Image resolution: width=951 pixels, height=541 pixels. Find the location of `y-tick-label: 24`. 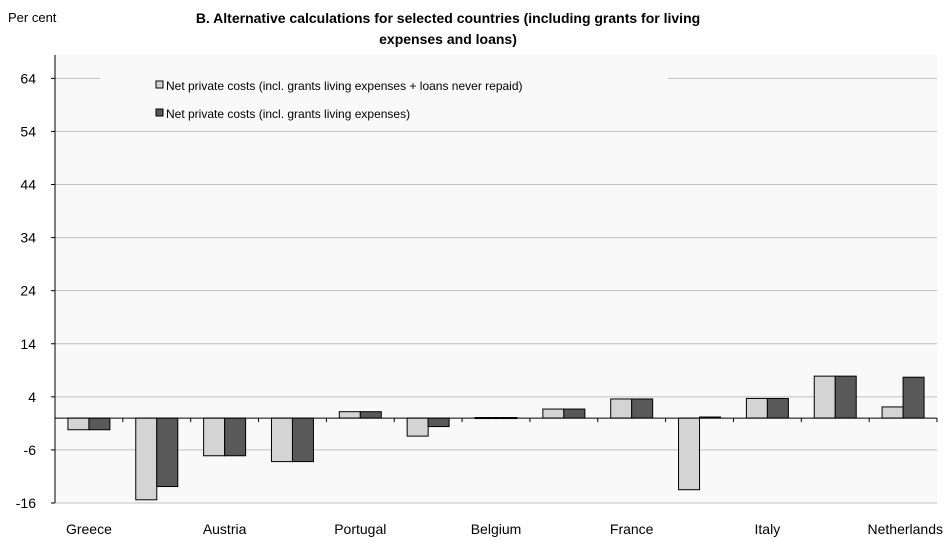

y-tick-label: 24 is located at coordinates (28, 291).